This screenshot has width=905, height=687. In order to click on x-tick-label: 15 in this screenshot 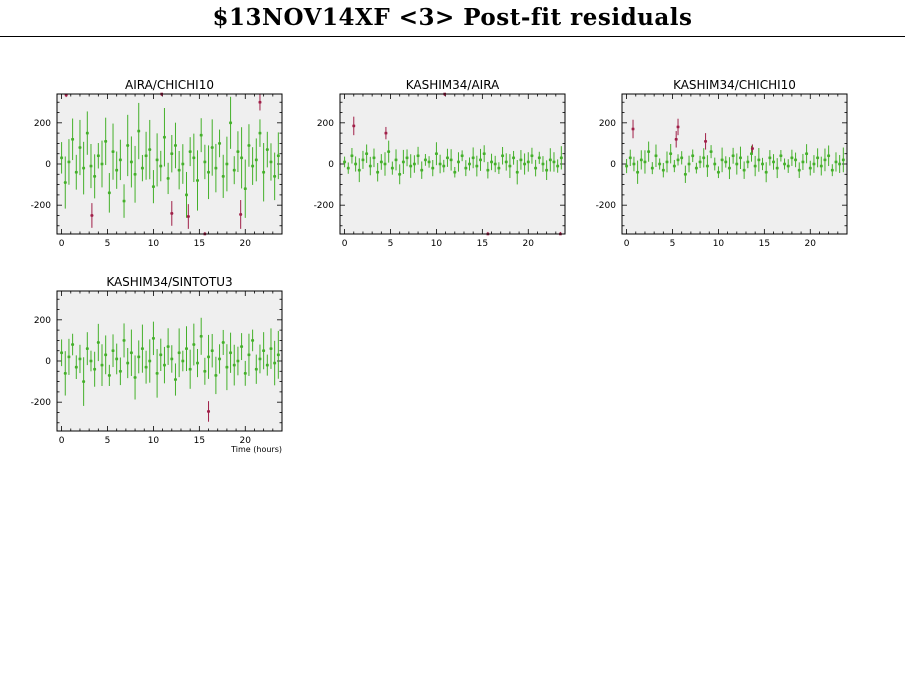, I will do `click(199, 441)`.